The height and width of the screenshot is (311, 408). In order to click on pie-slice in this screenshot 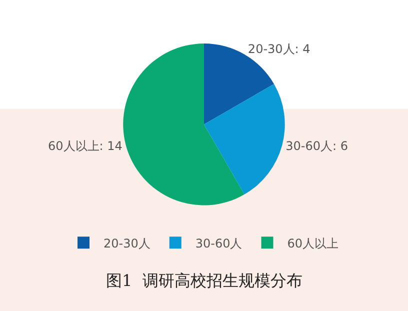, I will do `click(244, 139)`.